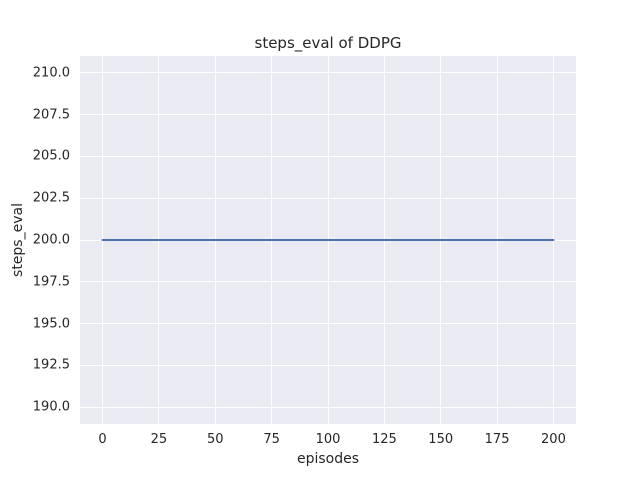 Image resolution: width=640 pixels, height=480 pixels. What do you see at coordinates (441, 439) in the screenshot?
I see `x-tick-label: 150` at bounding box center [441, 439].